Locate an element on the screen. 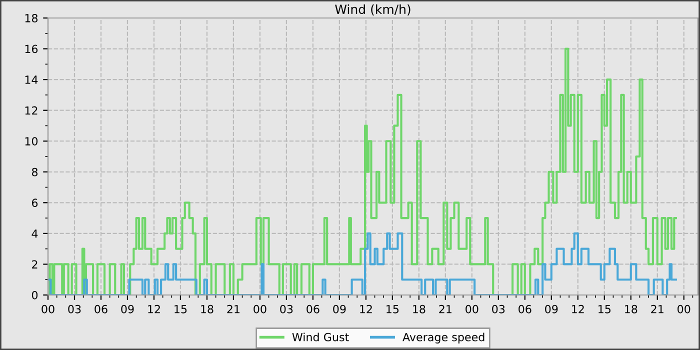 This screenshot has height=350, width=700. y-tick-label: 2 is located at coordinates (35, 264).